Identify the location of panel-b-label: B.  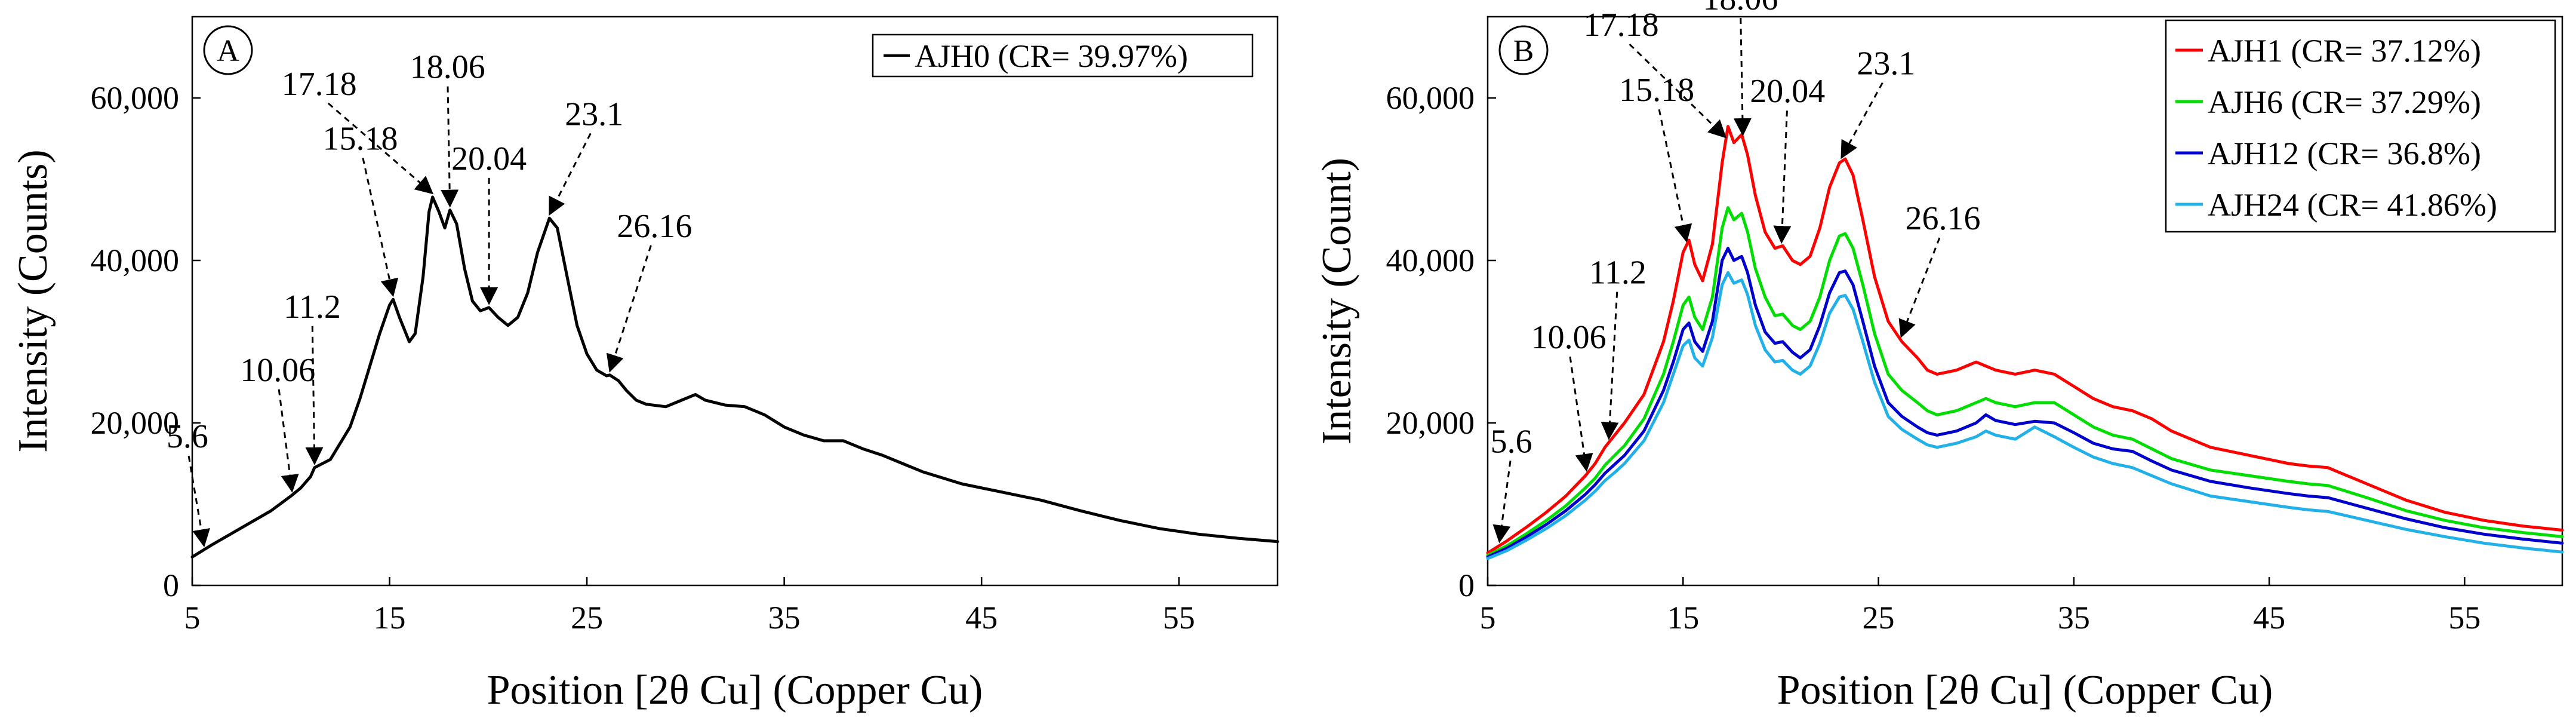
(1523, 51).